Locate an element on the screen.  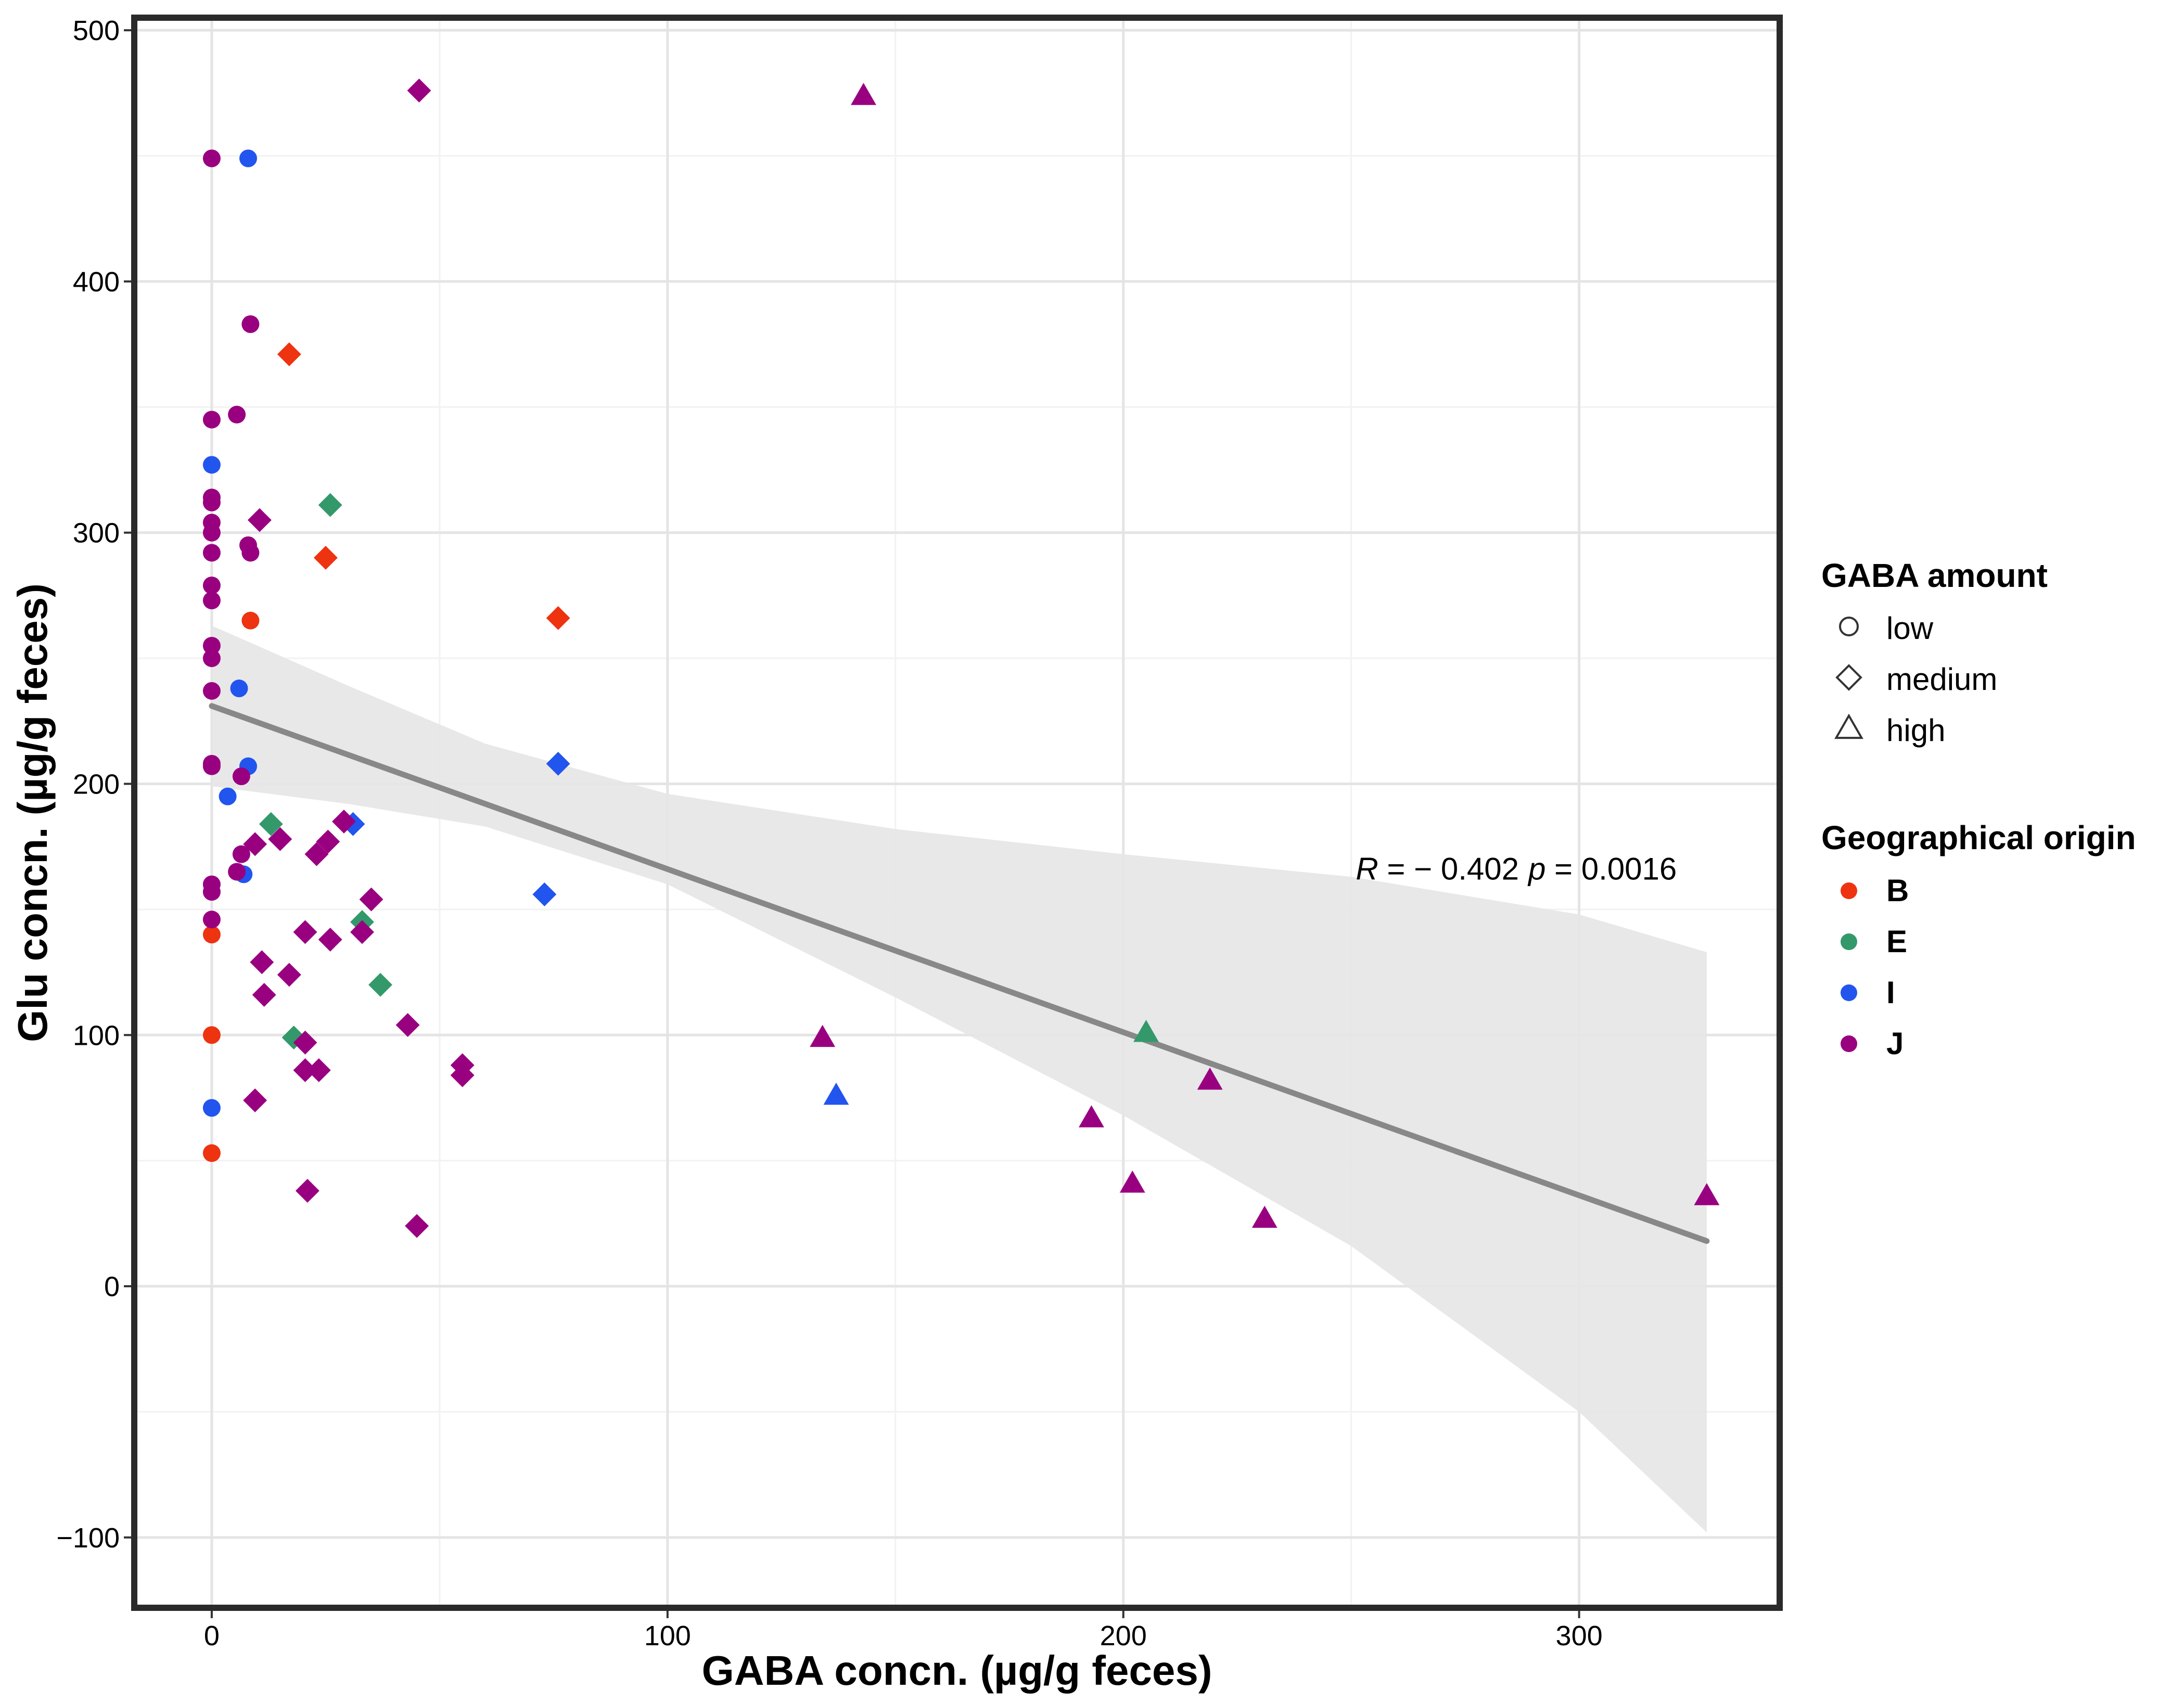
correlation-annotation: R = − 0.402 p = 0.0016 is located at coordinates (1517, 869).